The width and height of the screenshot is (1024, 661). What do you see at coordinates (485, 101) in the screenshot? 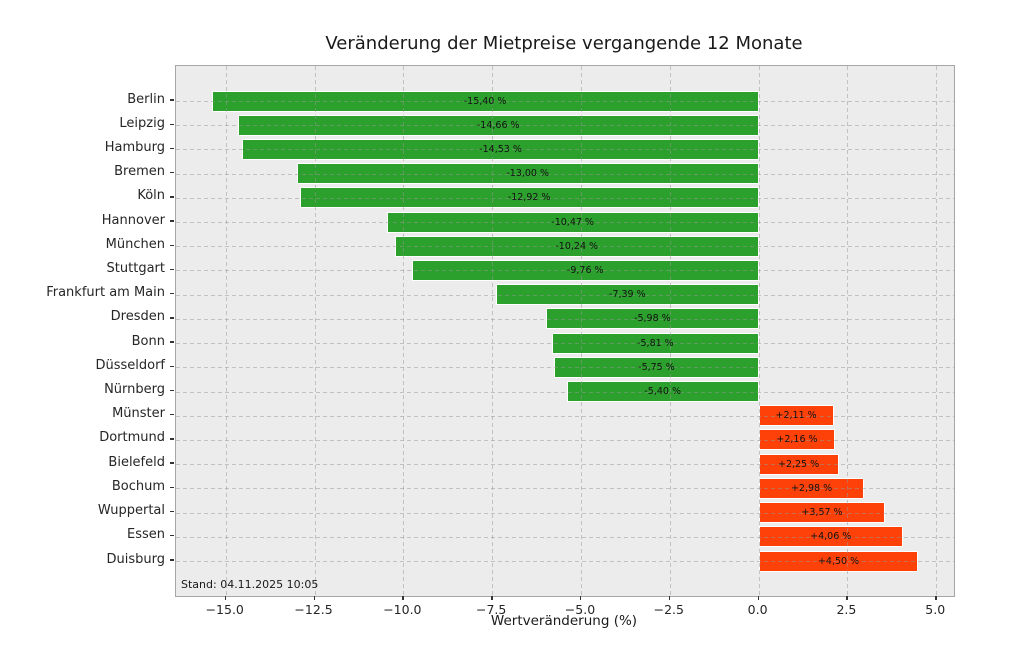
I see `bar-value-label: -15,40 %` at bounding box center [485, 101].